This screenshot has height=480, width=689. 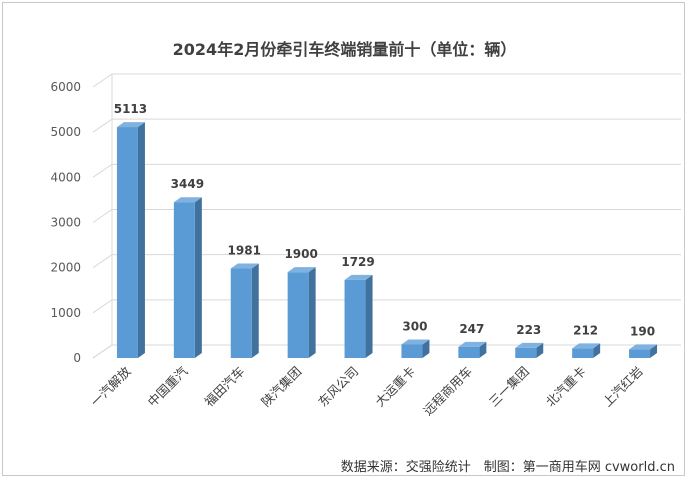 What do you see at coordinates (187, 184) in the screenshot?
I see `data-label: 3449` at bounding box center [187, 184].